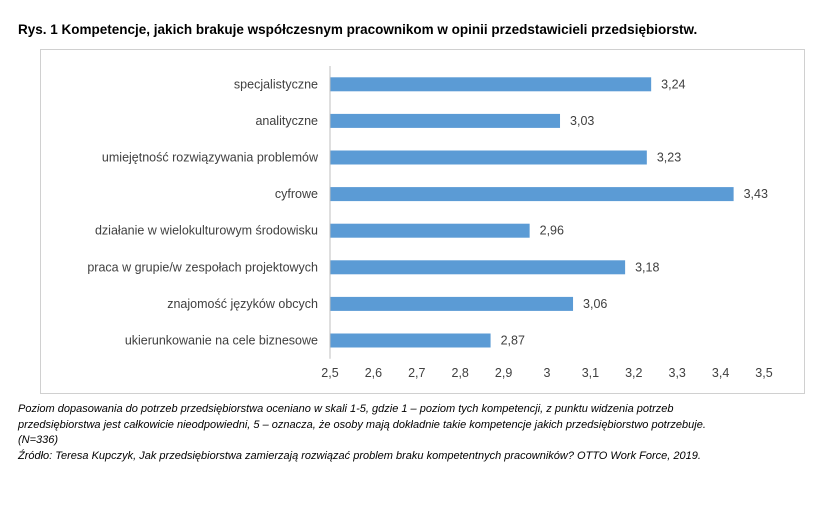 This screenshot has height=505, width=828. What do you see at coordinates (329, 373) in the screenshot?
I see `x-tick-label: 2,5` at bounding box center [329, 373].